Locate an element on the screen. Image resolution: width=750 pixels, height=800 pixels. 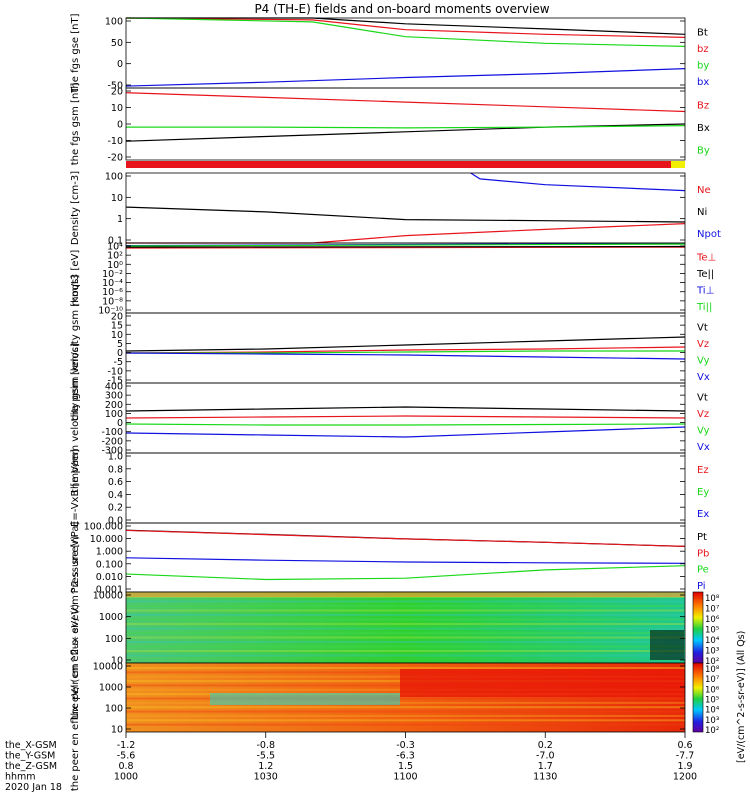
time-axis-row-label: the_Y-GSM is located at coordinates (30, 756).